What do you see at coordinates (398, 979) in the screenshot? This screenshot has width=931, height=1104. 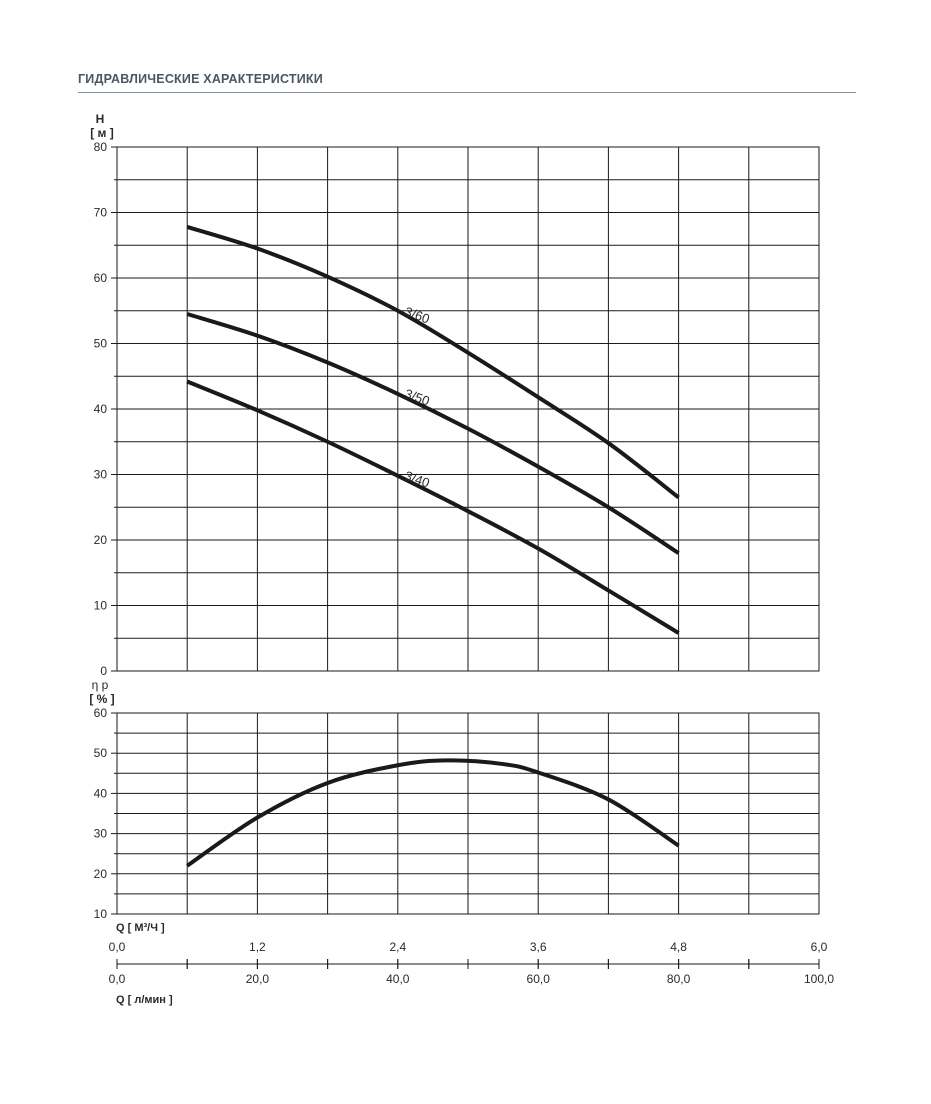 I see `flow-lmin-tick-label: 40,0` at bounding box center [398, 979].